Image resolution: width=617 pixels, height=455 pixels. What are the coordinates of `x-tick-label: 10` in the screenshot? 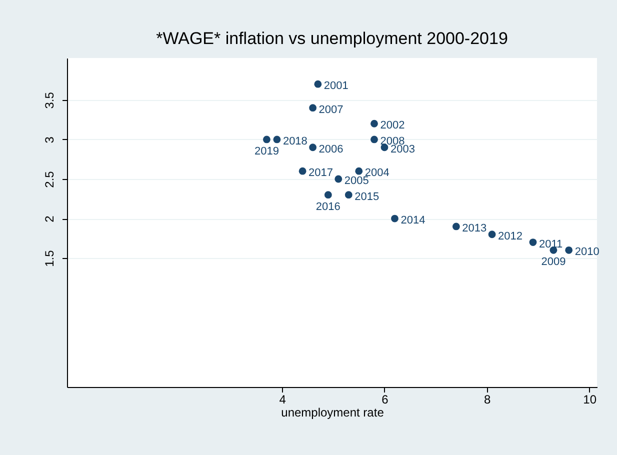 It's located at (590, 399).